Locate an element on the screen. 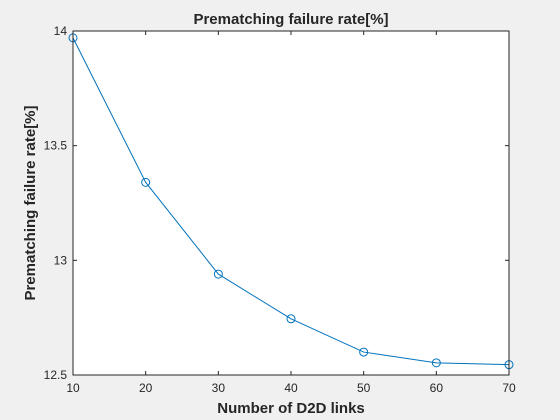 Image resolution: width=560 pixels, height=420 pixels. x-axis-label: Number of D2D links is located at coordinates (291, 408).